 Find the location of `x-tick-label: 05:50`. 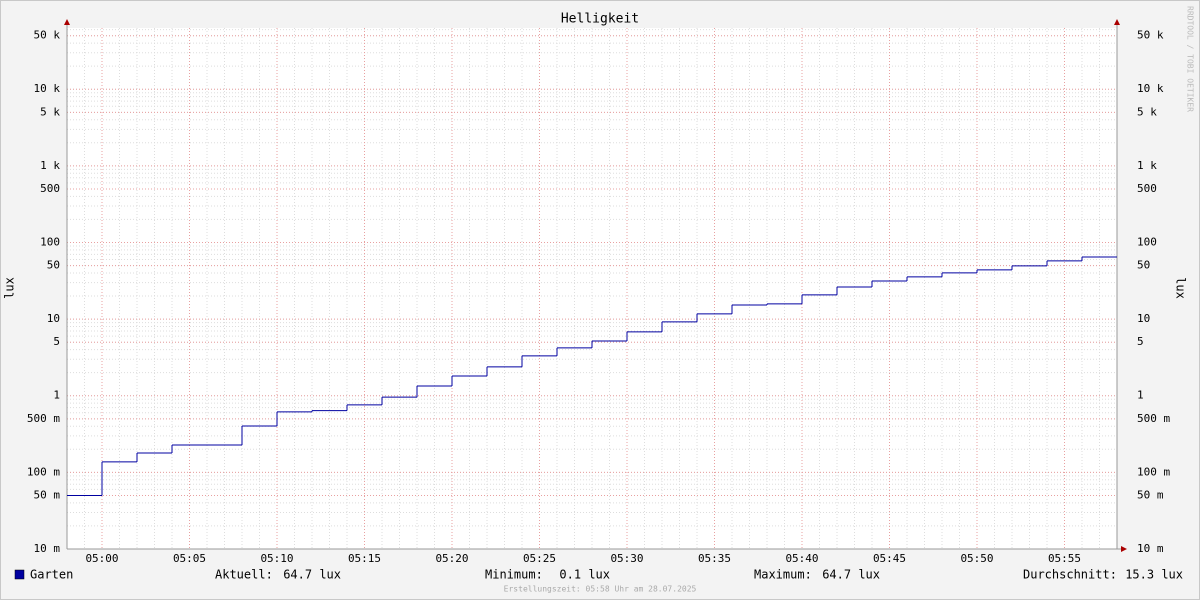

x-tick-label: 05:50 is located at coordinates (976, 558).